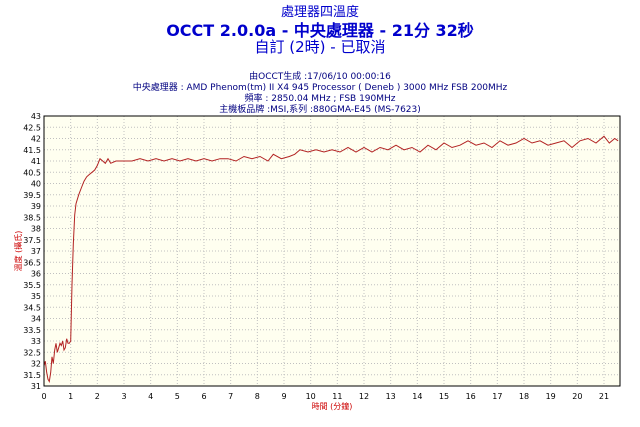 The height and width of the screenshot is (427, 640). What do you see at coordinates (230, 396) in the screenshot?
I see `x-tick-label: 7` at bounding box center [230, 396].